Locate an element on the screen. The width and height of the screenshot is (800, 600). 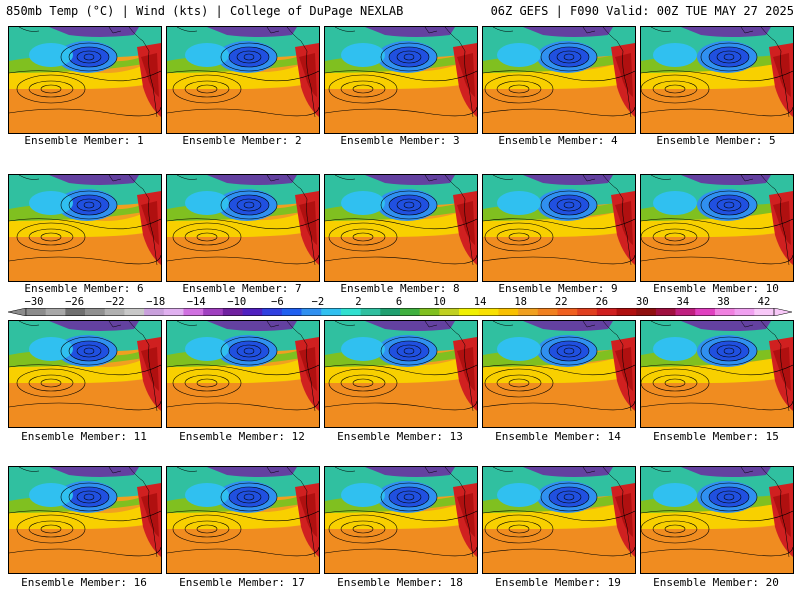
colorbar-tick: −18 is located at coordinates (156, 302).